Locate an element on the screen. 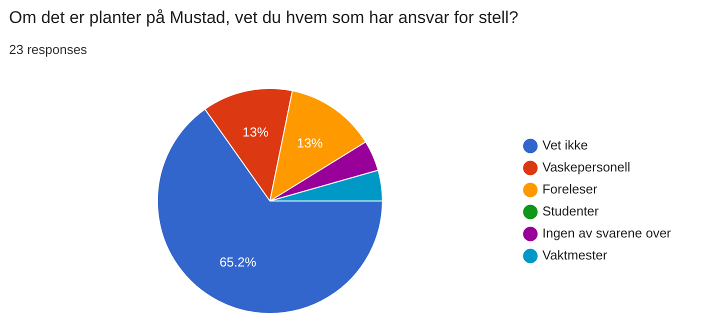 The width and height of the screenshot is (721, 324). legend-label: Vet ikke is located at coordinates (565, 145).